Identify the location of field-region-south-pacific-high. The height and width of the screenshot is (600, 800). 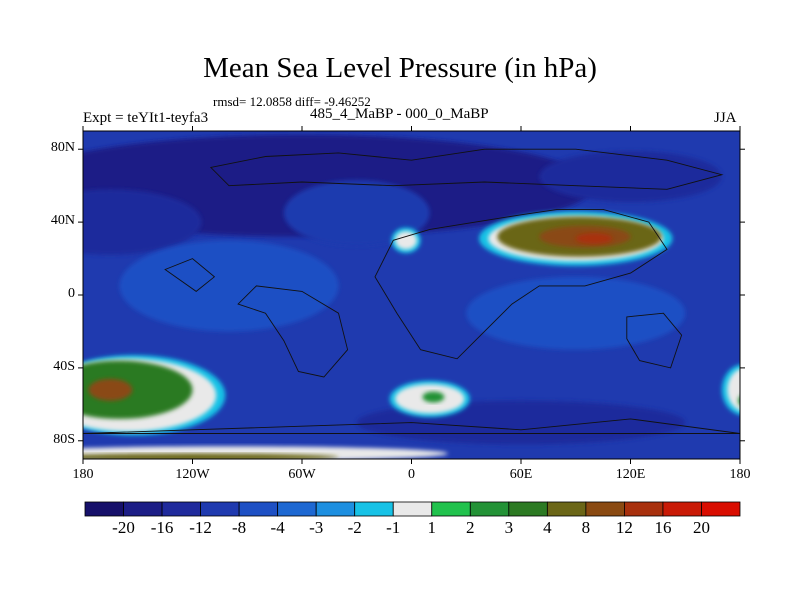
(138, 389).